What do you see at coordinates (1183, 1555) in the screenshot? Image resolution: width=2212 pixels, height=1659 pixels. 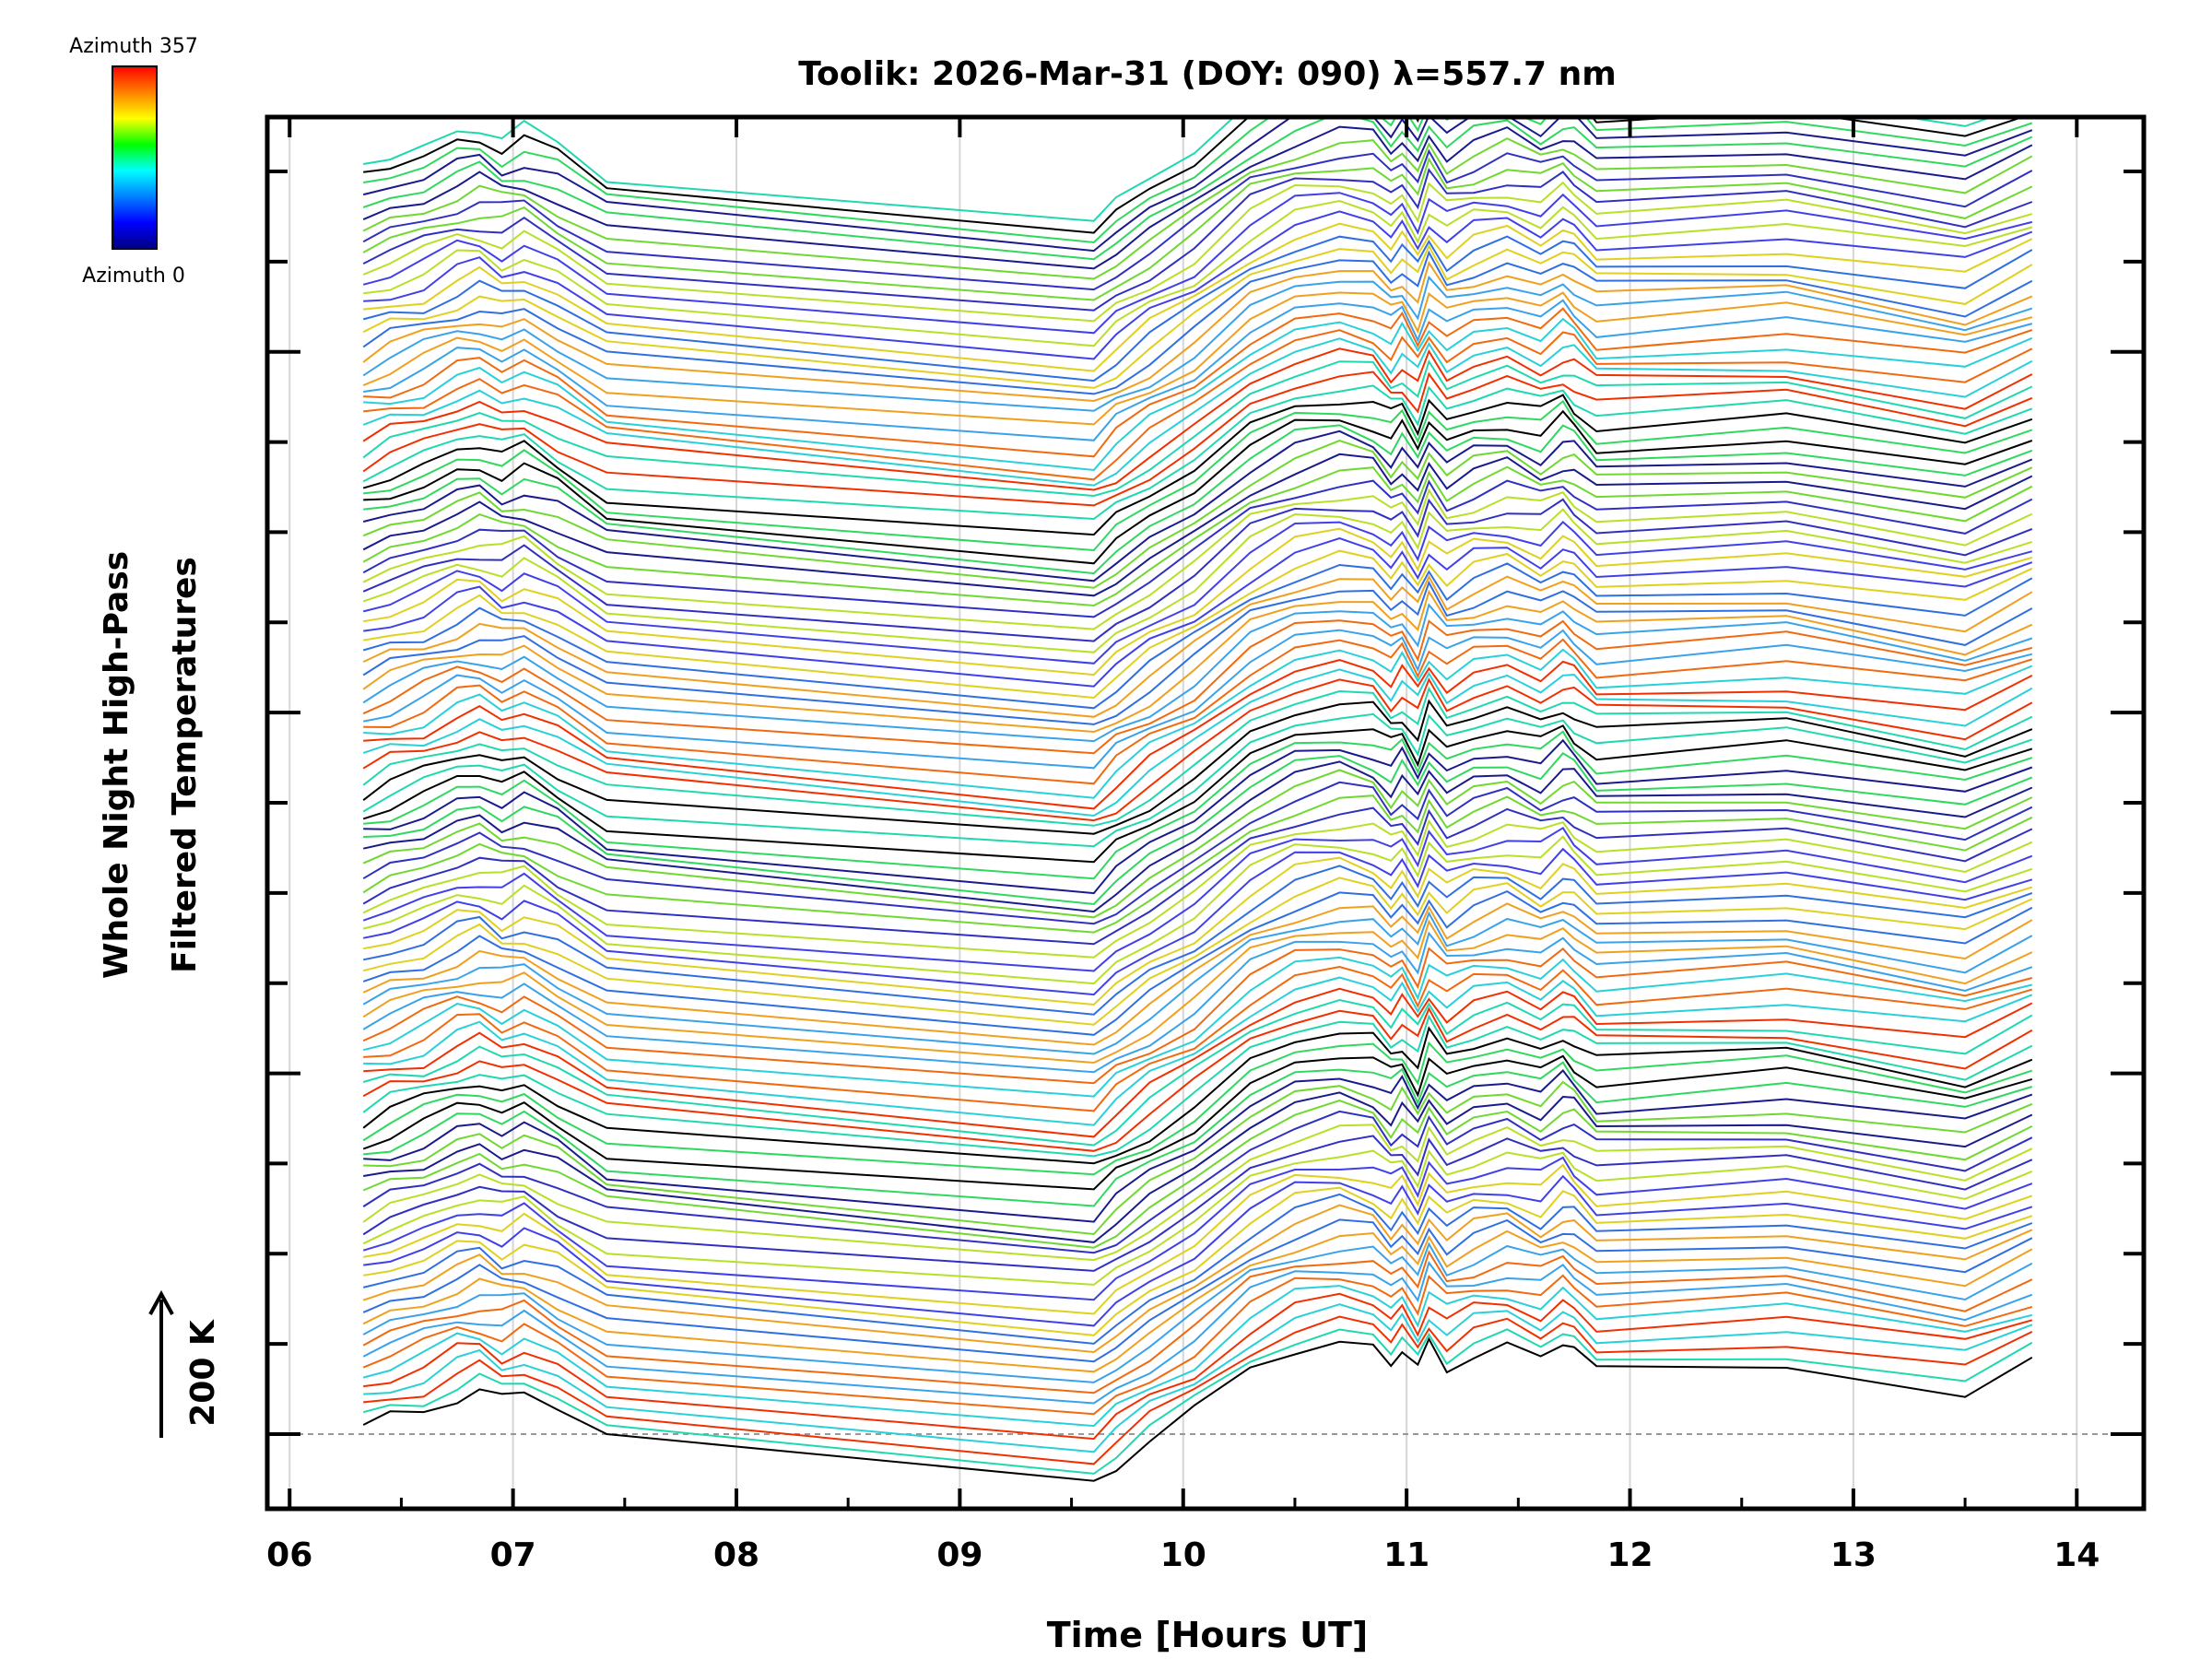 I see `x-tick-label: 10` at bounding box center [1183, 1555].